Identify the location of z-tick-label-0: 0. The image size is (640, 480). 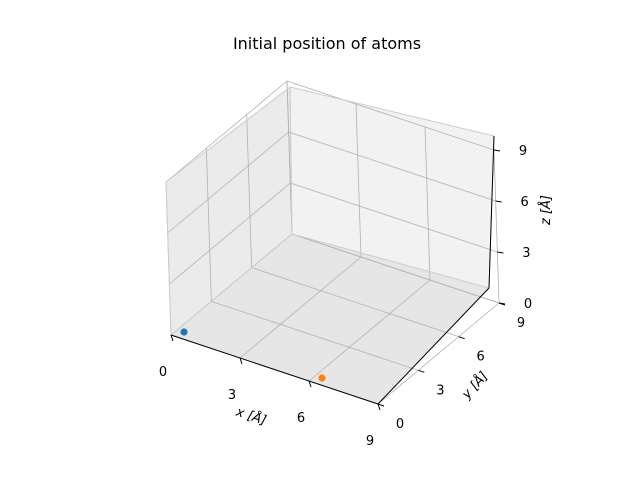
(528, 304).